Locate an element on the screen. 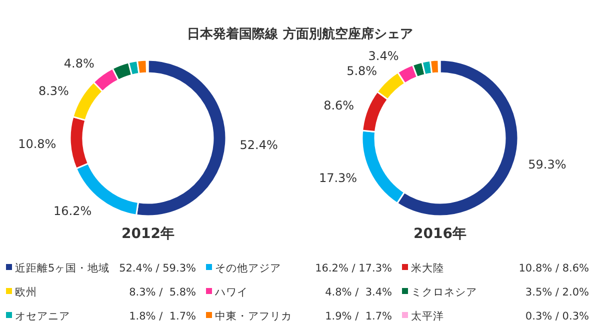 The image size is (595, 332). legend-label: ハワイ is located at coordinates (231, 292).